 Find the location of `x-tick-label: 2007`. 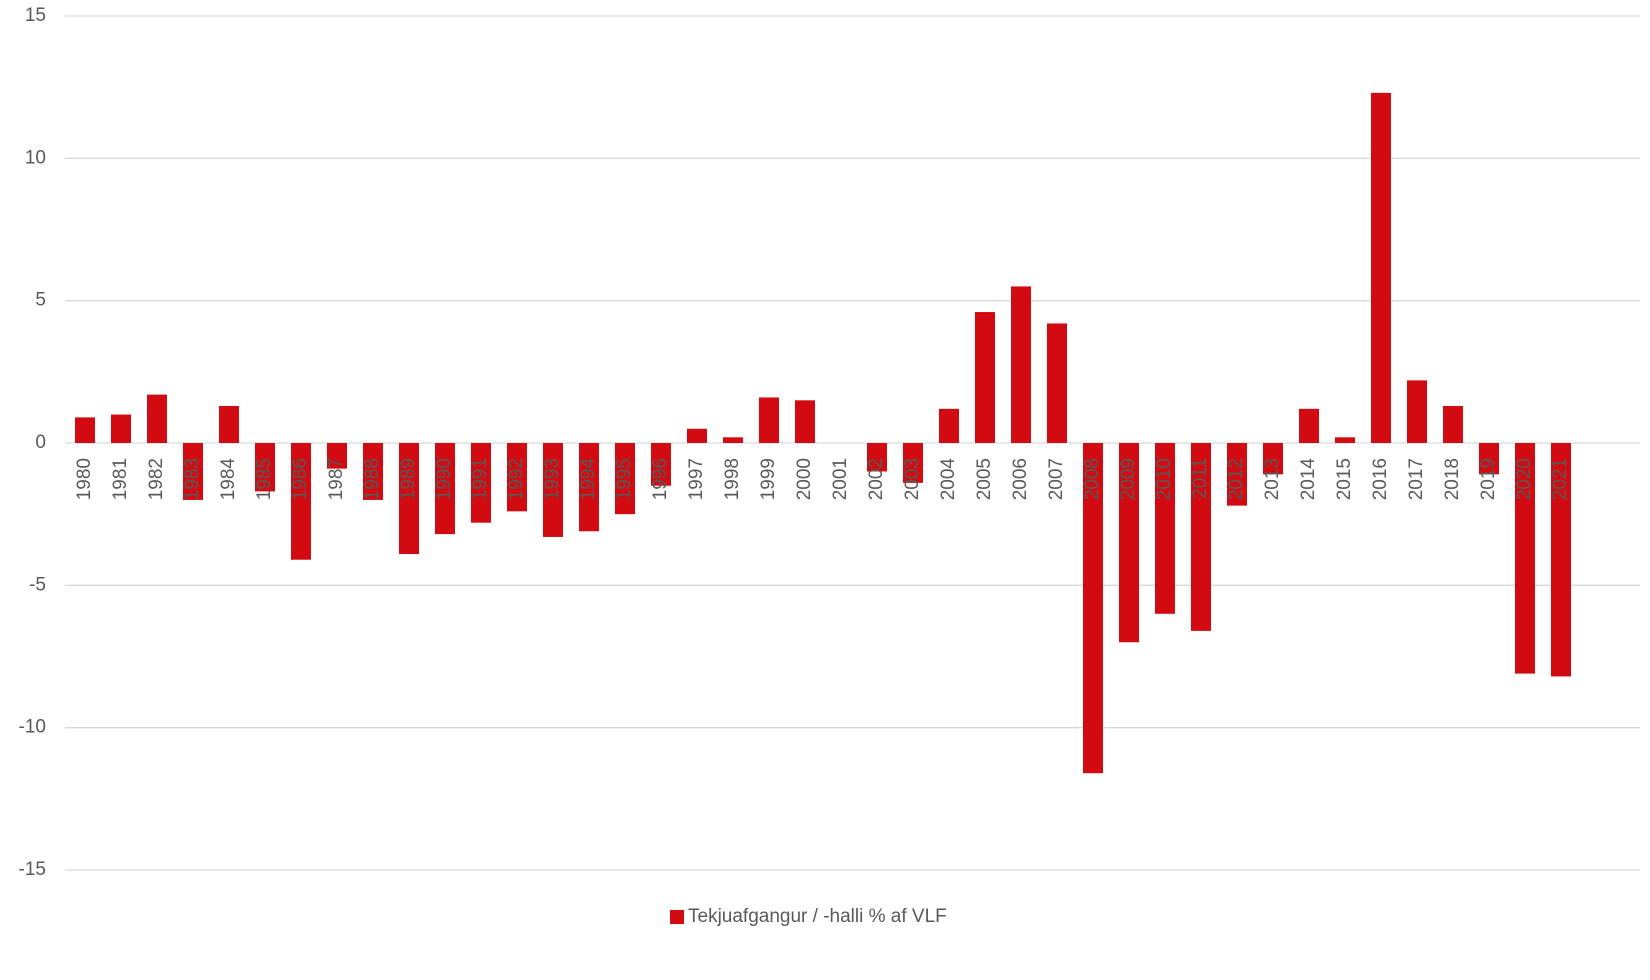

x-tick-label: 2007 is located at coordinates (1056, 479).